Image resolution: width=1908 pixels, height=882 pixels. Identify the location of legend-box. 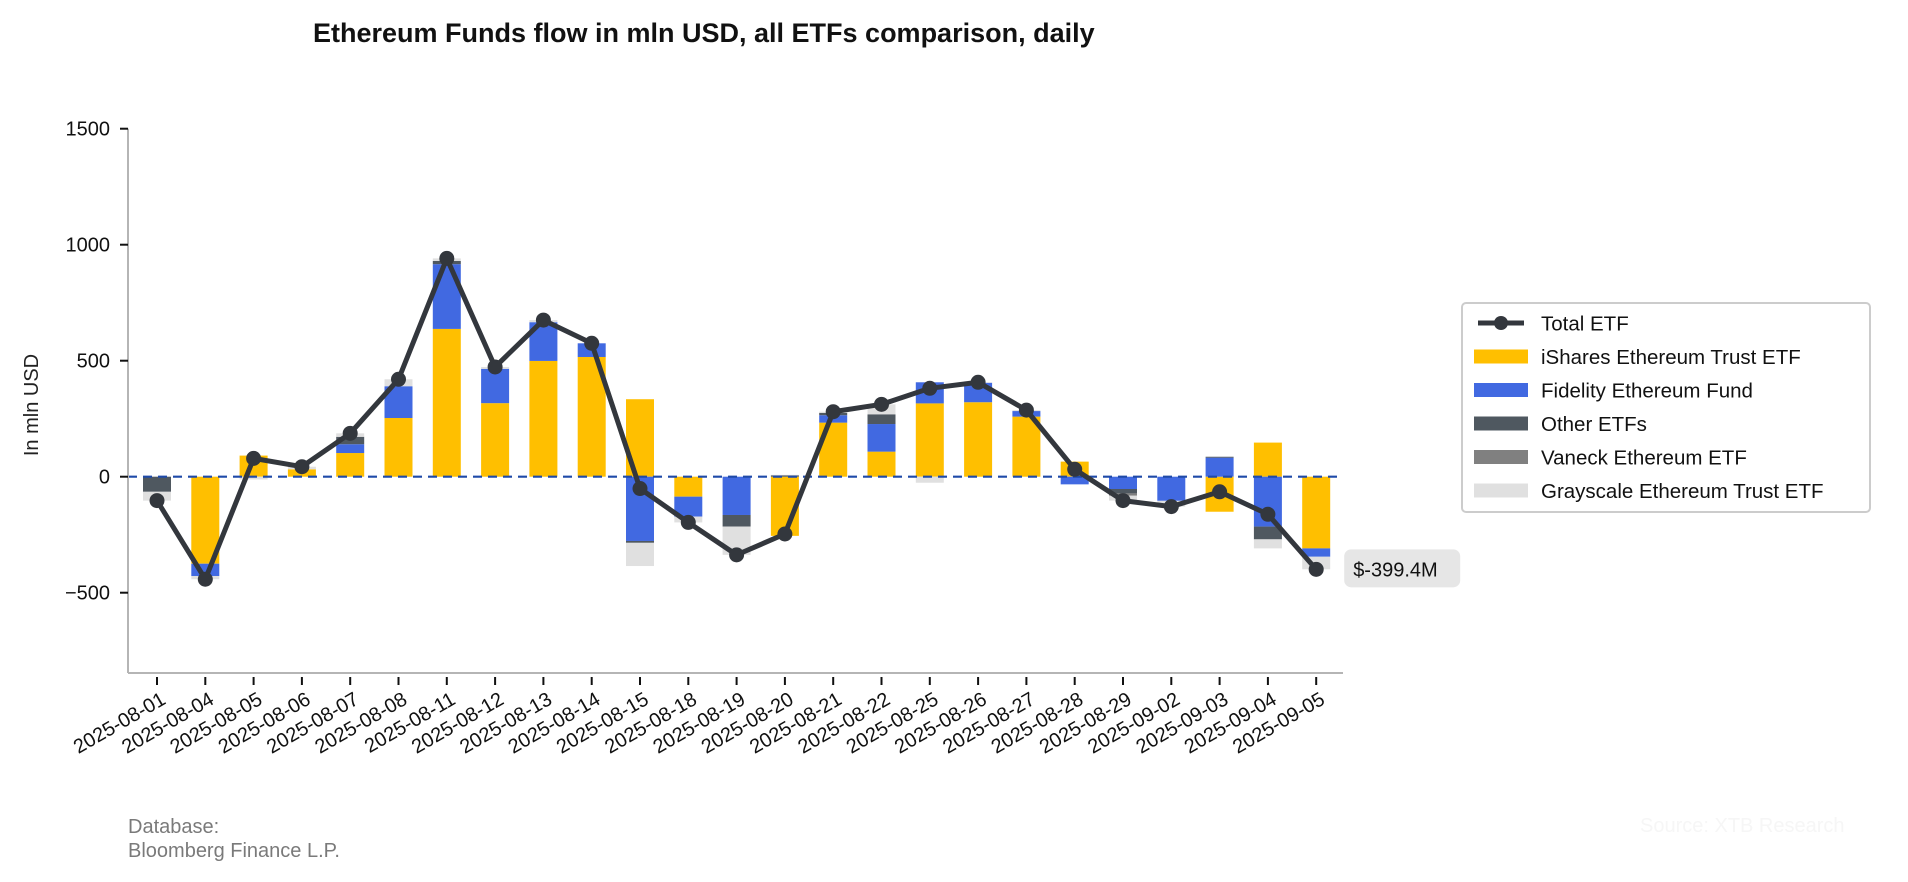
(1666, 407).